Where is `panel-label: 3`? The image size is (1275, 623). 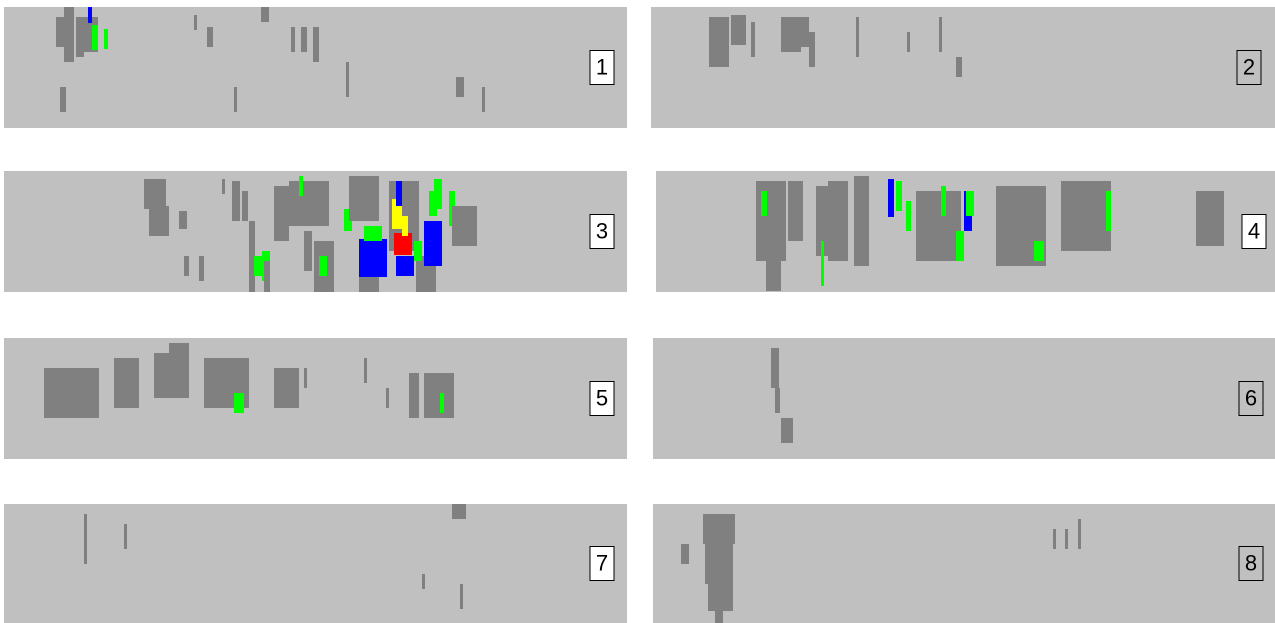 panel-label: 3 is located at coordinates (602, 230).